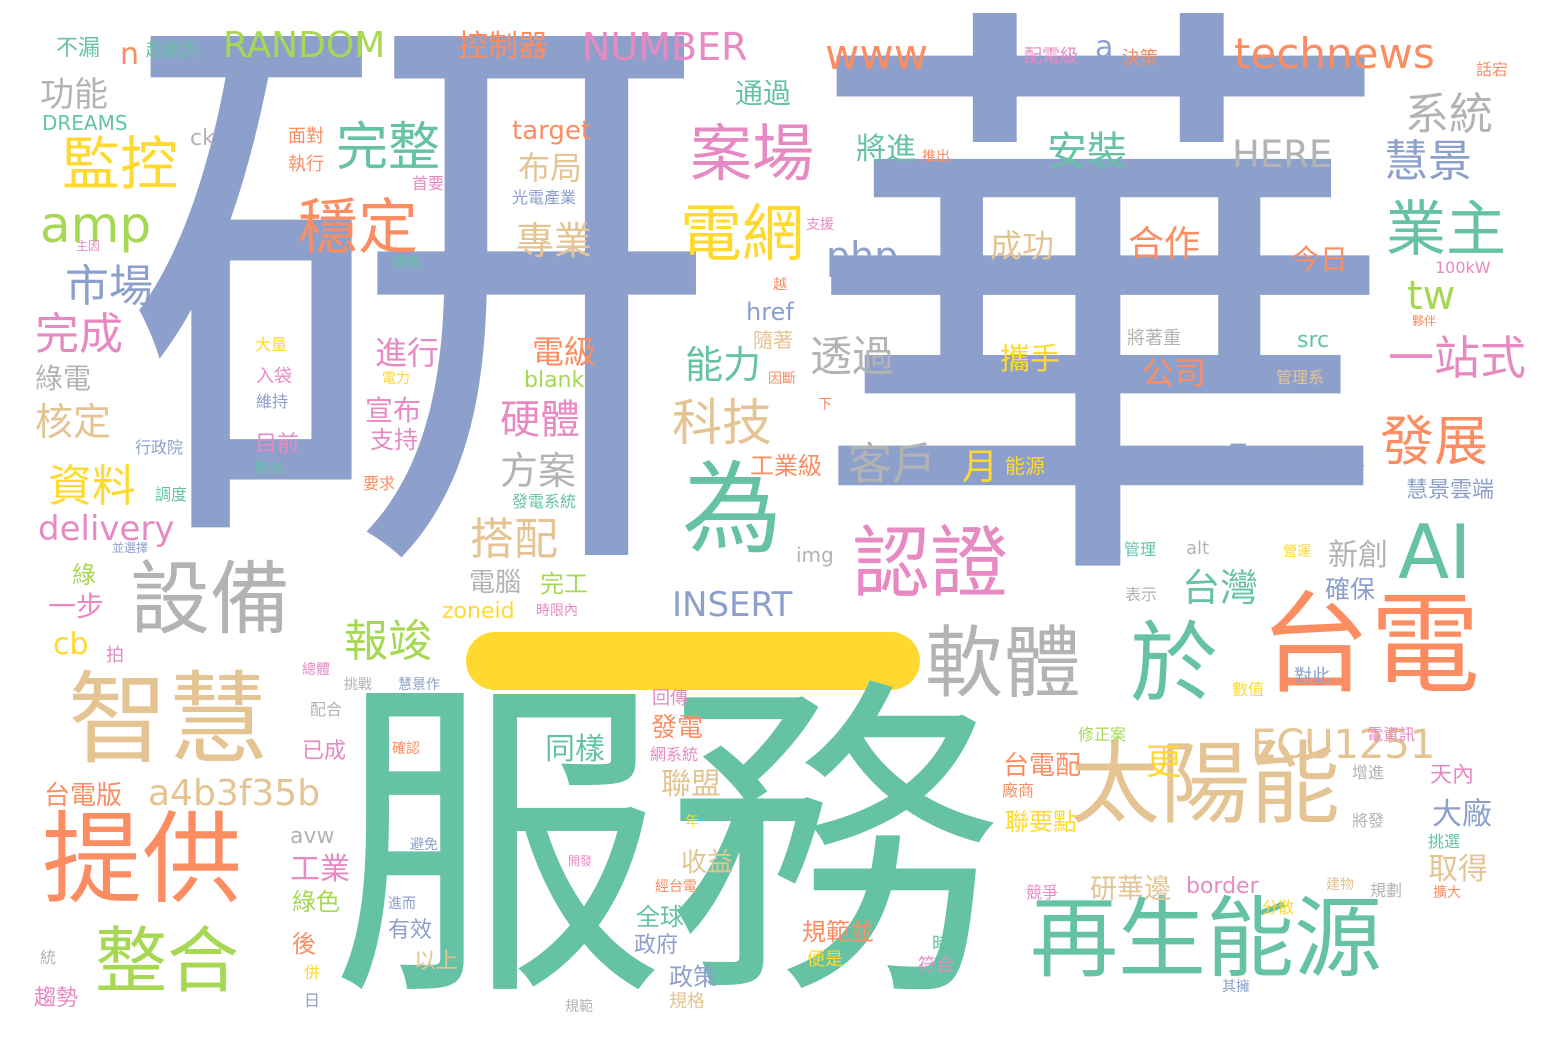 This screenshot has width=1548, height=1052. I want to click on word-cloud-word: 進而, so click(402, 904).